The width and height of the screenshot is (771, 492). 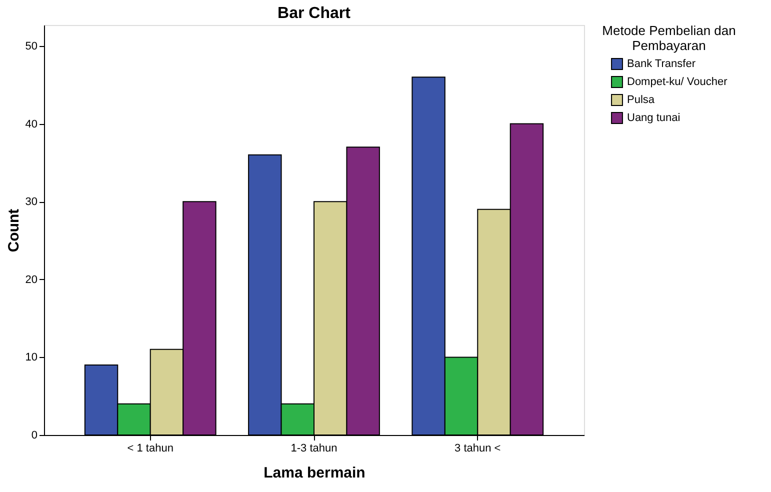 What do you see at coordinates (13, 230) in the screenshot?
I see `y-axis-title: Count` at bounding box center [13, 230].